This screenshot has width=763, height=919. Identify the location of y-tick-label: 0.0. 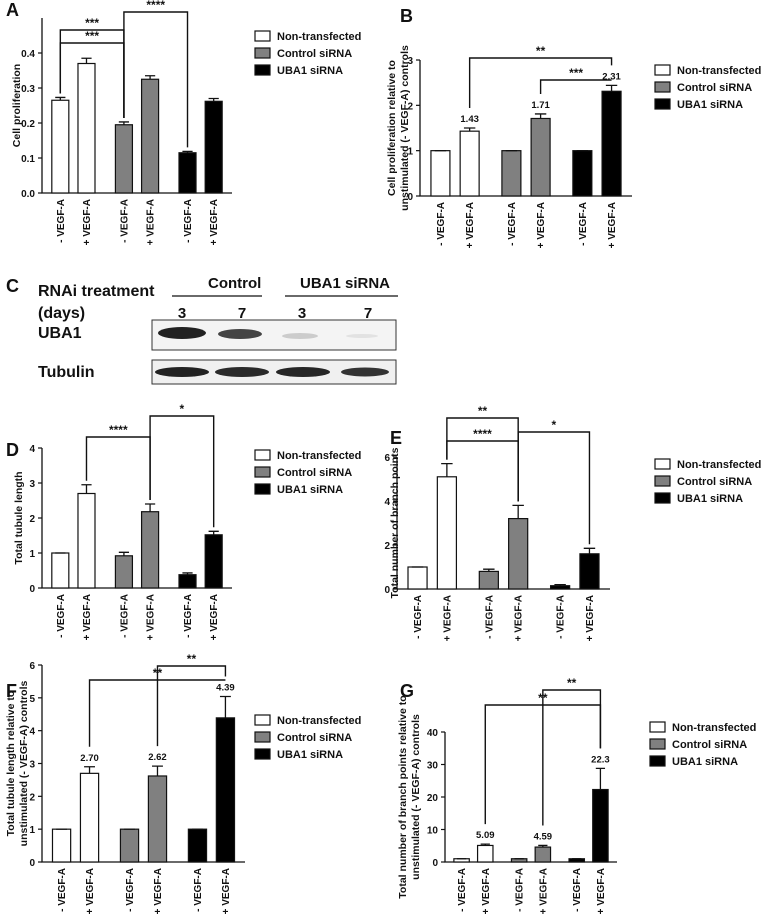
(28, 194).